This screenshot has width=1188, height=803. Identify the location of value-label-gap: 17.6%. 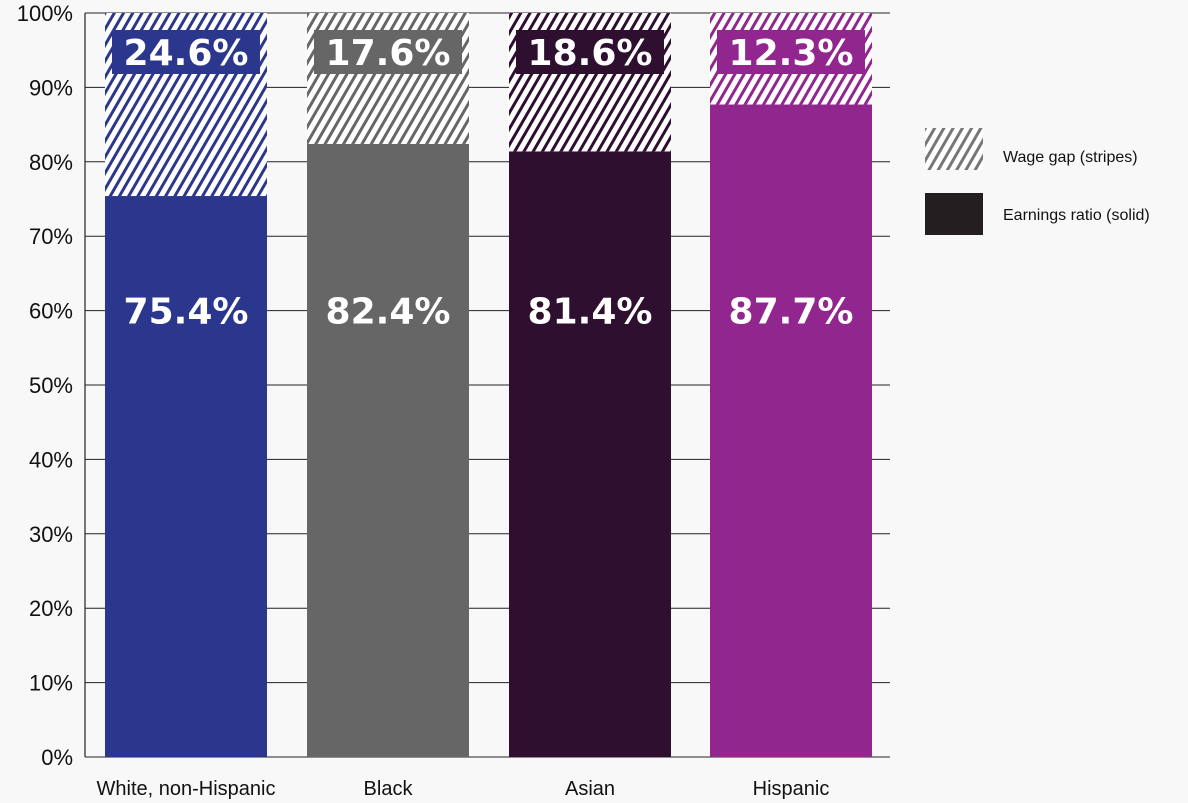
(388, 53).